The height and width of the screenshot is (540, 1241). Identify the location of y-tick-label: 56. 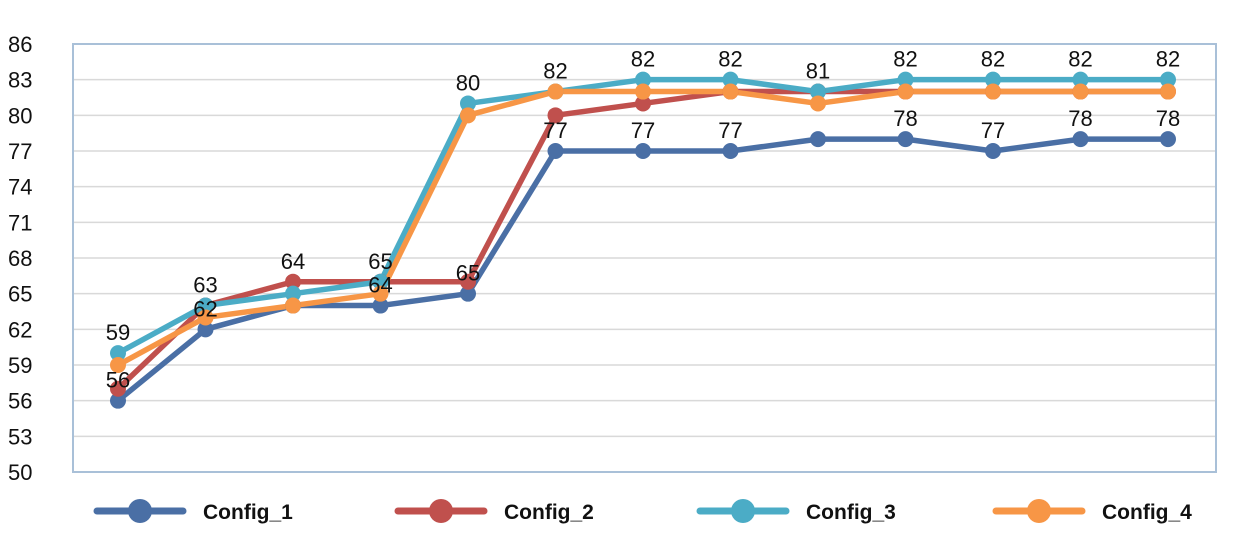
(20, 401).